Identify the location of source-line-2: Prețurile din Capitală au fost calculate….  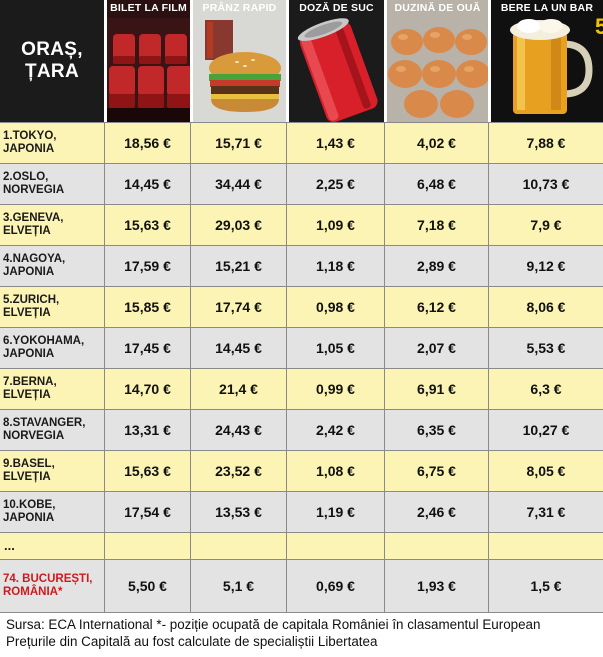
(192, 641).